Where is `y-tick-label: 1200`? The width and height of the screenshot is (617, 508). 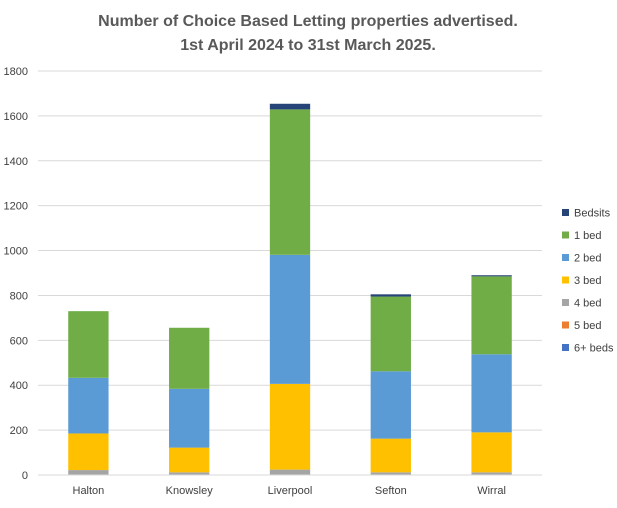
y-tick-label: 1200 is located at coordinates (16, 207).